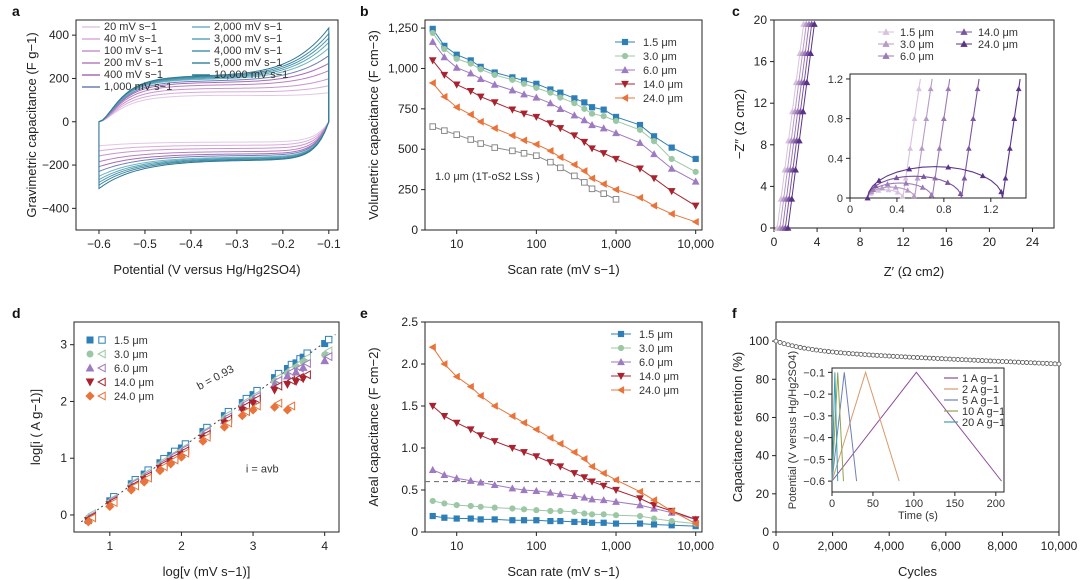 This screenshot has width=1080, height=580. Describe the element at coordinates (763, 456) in the screenshot. I see `y-tick-label: 40` at that location.